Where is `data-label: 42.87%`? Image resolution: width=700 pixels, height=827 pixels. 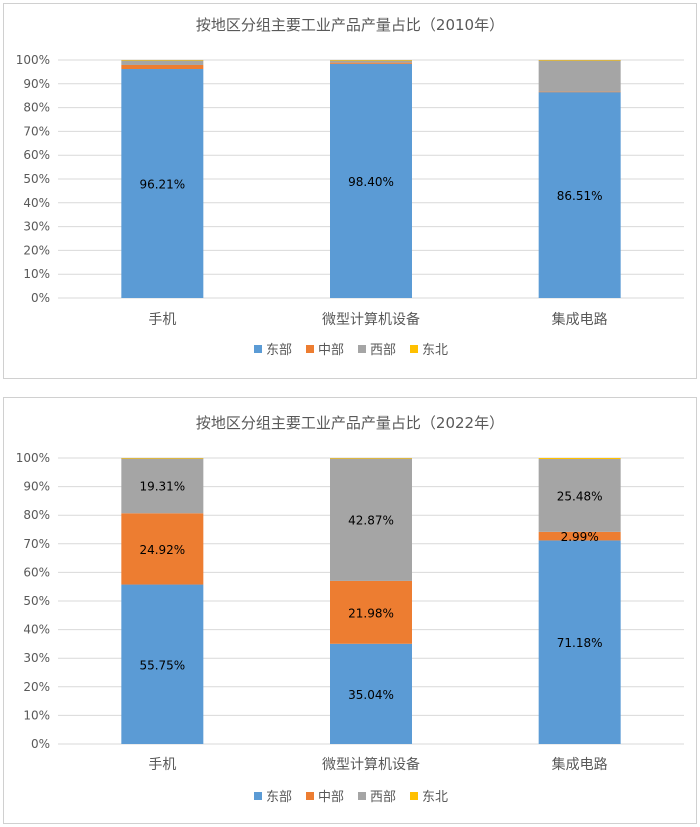
data-label: 42.87% is located at coordinates (371, 521).